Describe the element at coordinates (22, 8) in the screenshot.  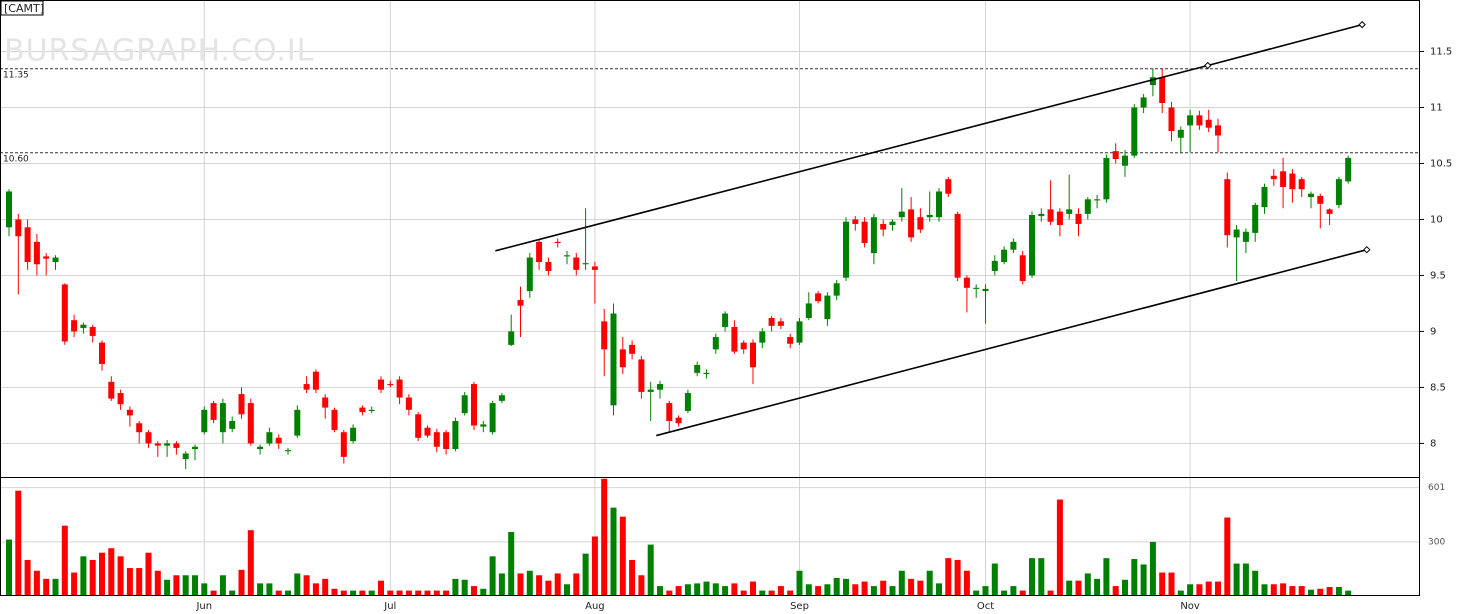
I see `title-box` at that location.